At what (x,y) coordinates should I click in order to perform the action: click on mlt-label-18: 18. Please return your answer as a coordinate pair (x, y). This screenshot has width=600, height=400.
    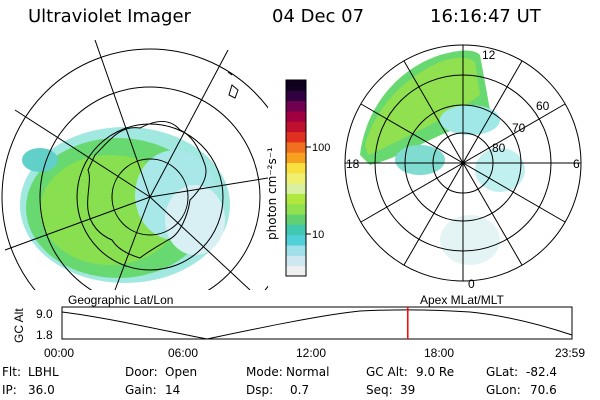
    Looking at the image, I should click on (353, 164).